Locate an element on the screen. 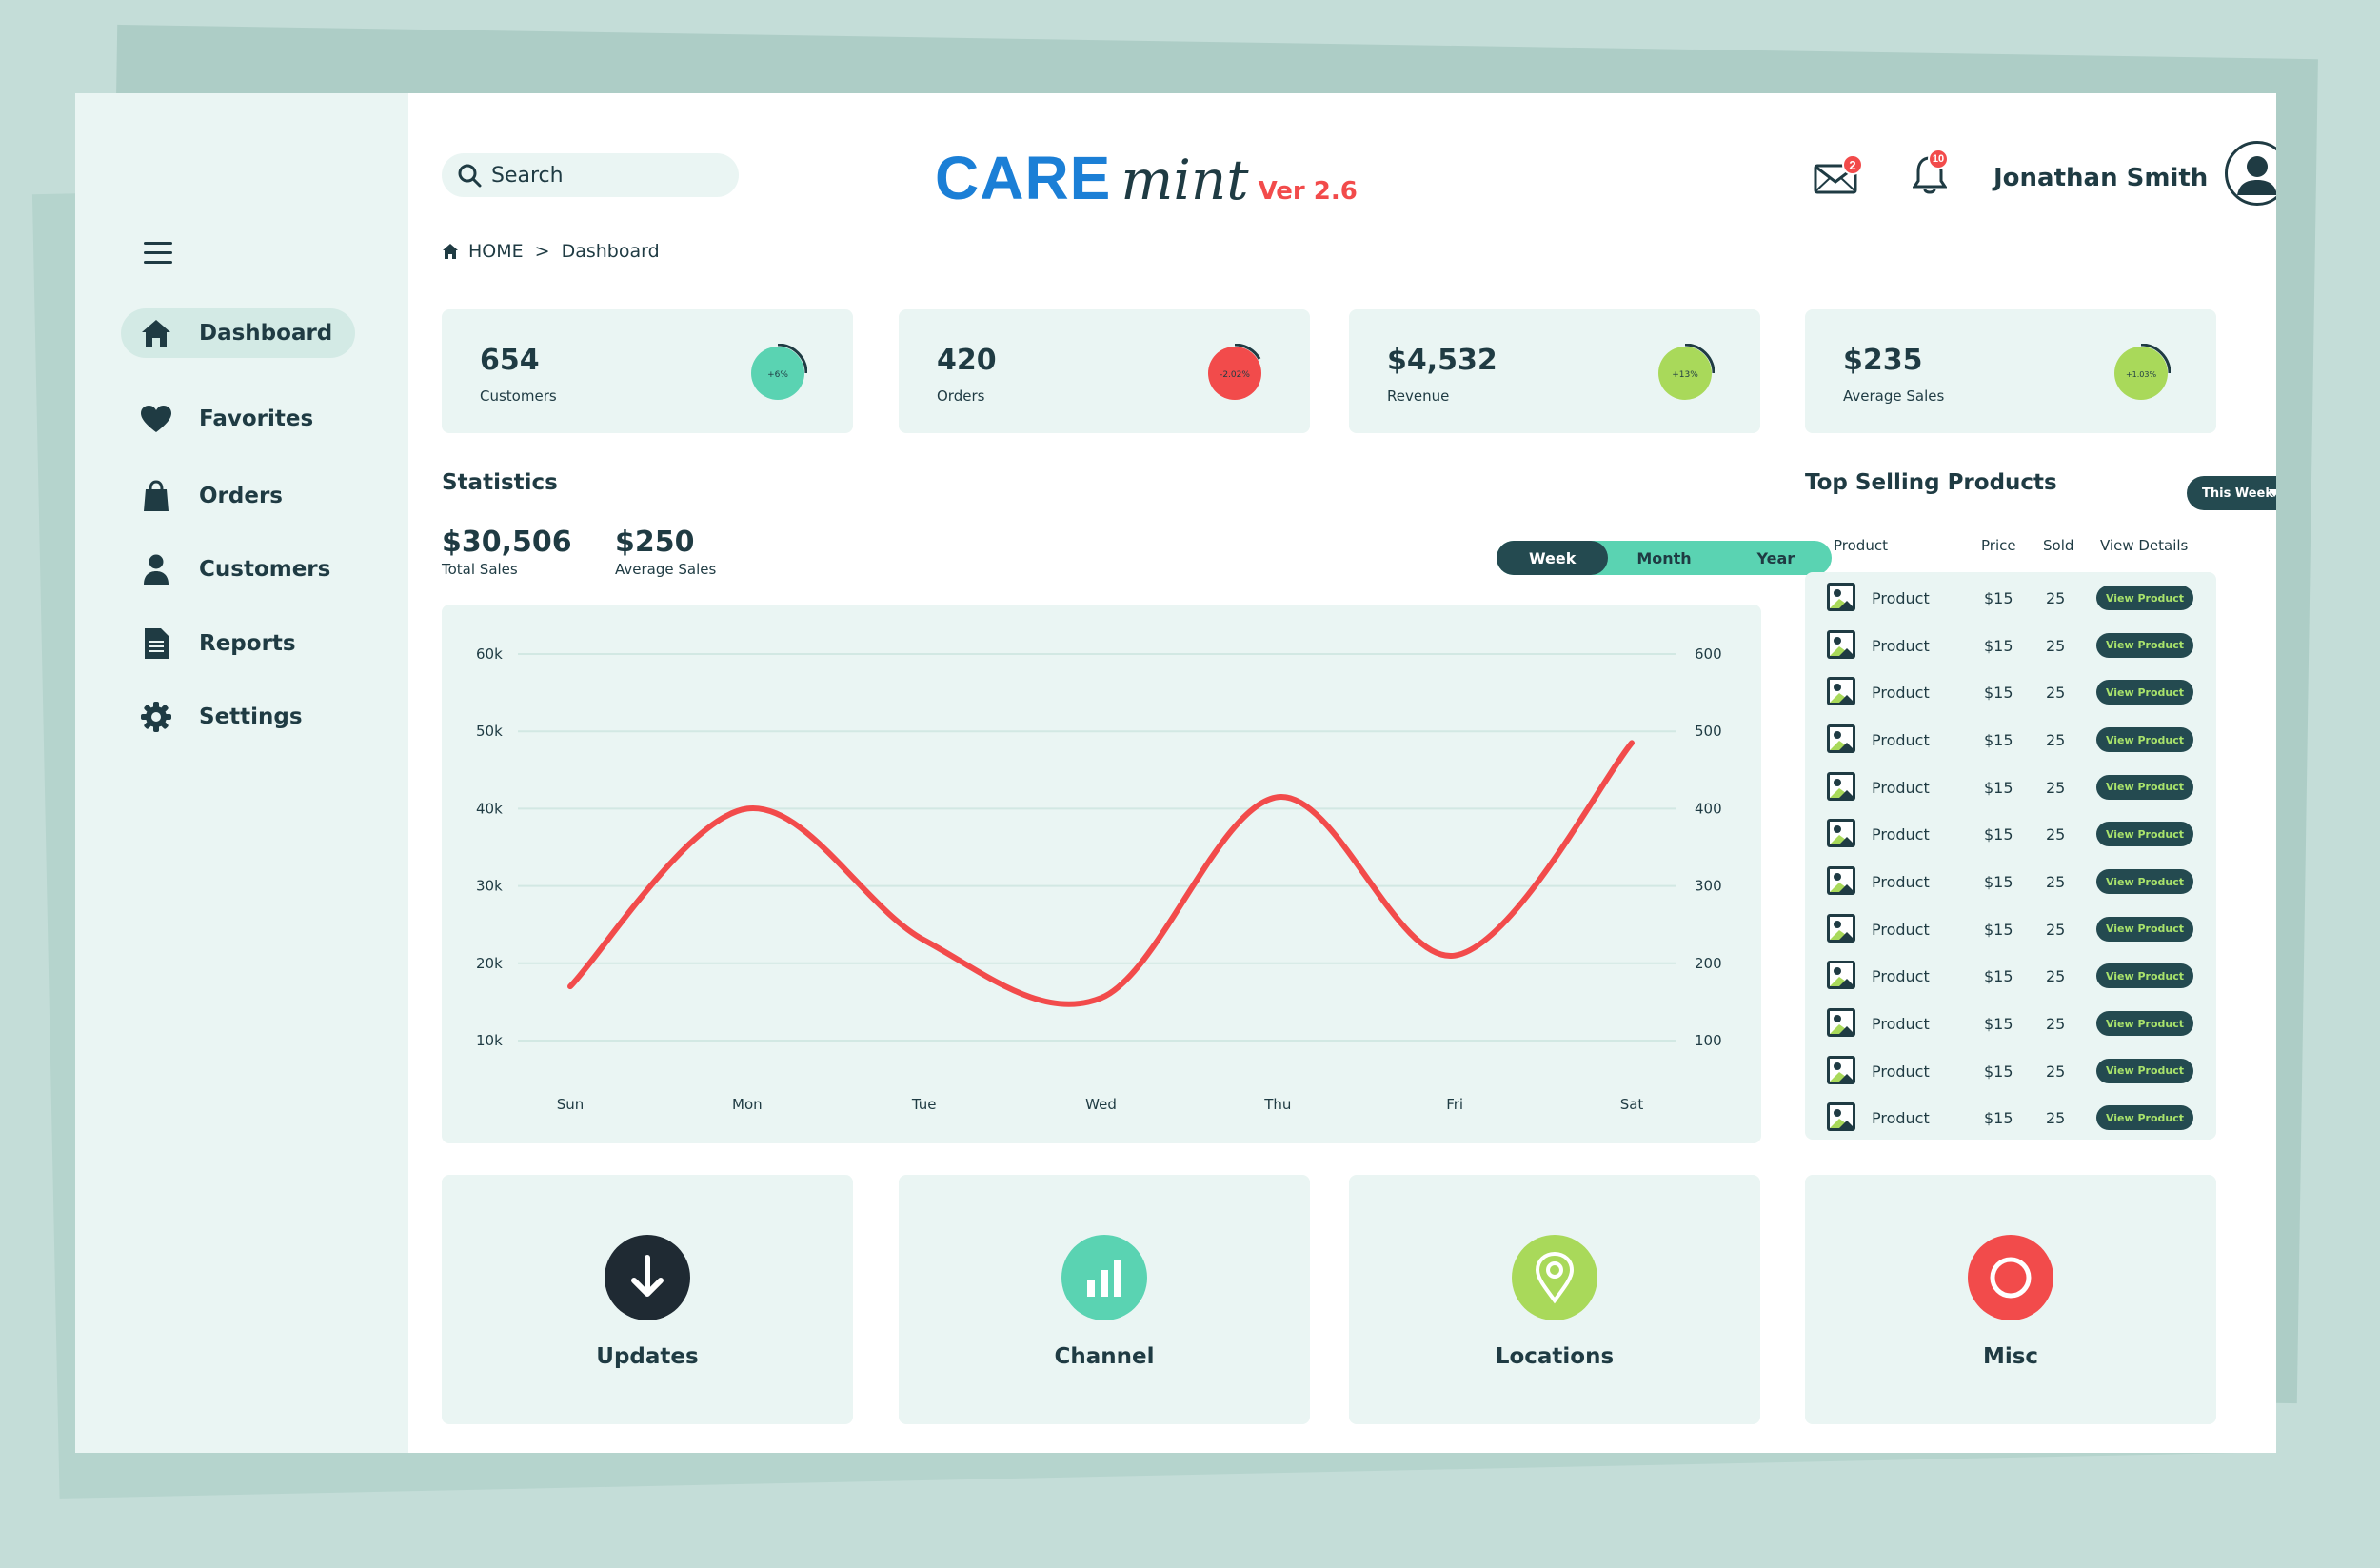 This screenshot has width=2380, height=1568. sidebar-item-favorites: Favorites is located at coordinates (228, 419).